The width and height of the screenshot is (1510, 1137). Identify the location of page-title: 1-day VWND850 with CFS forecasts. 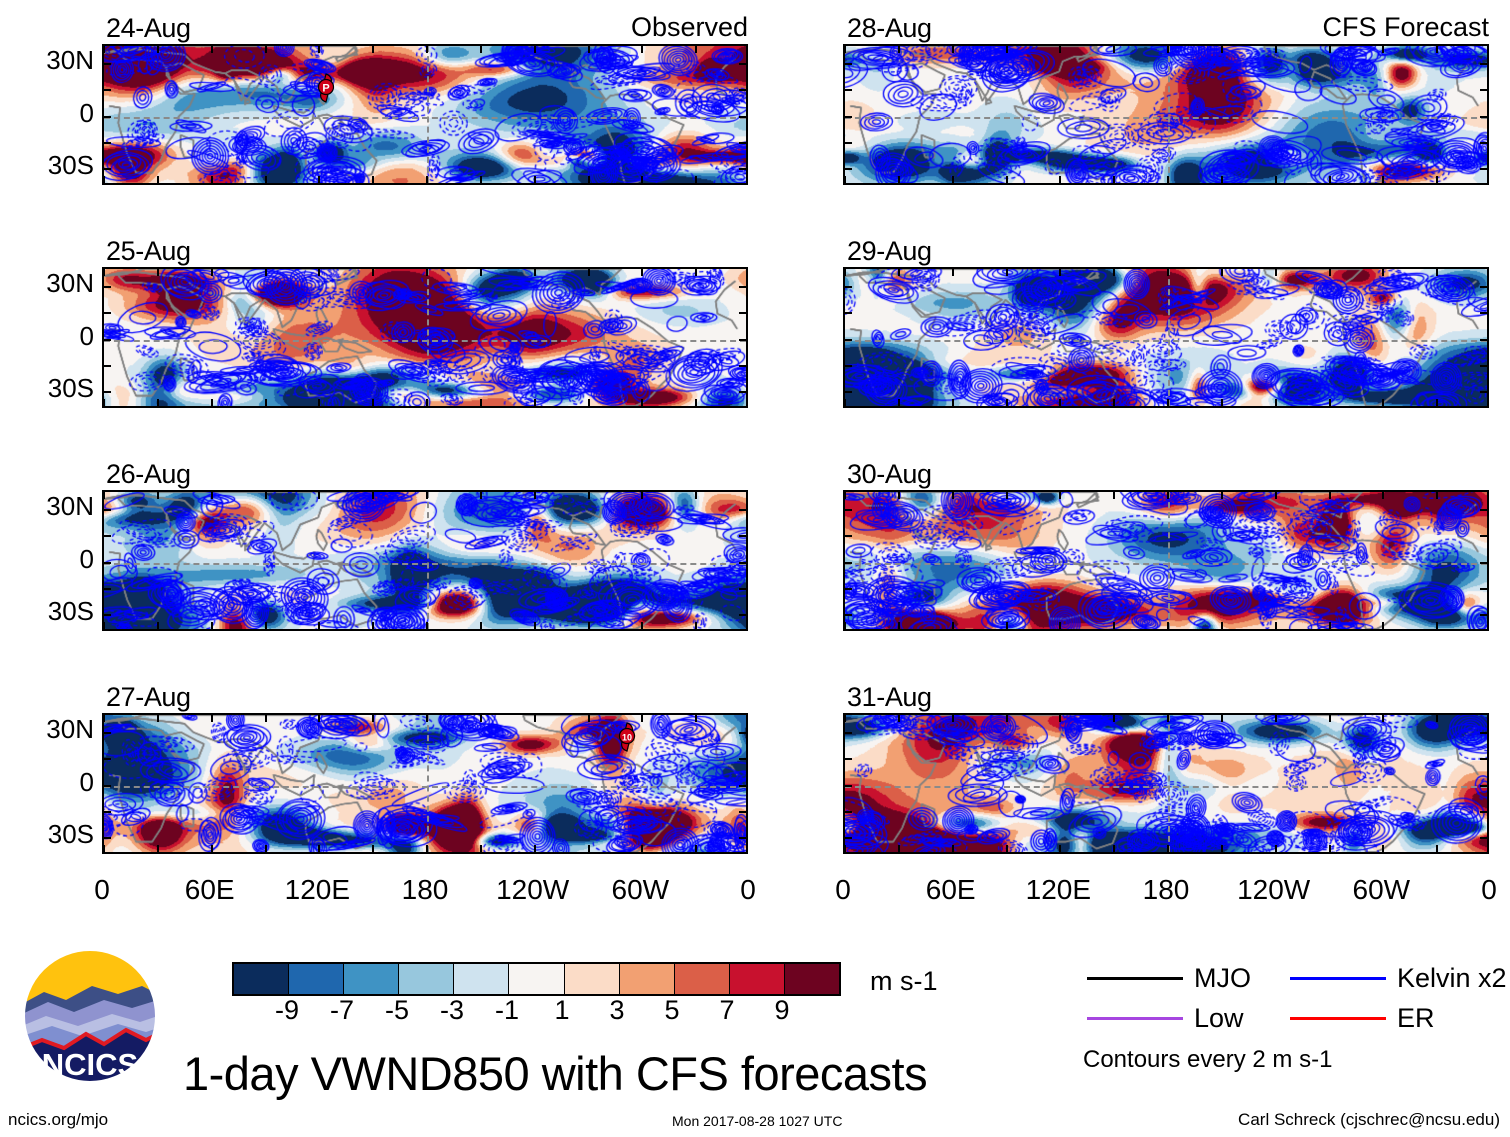
(555, 1073).